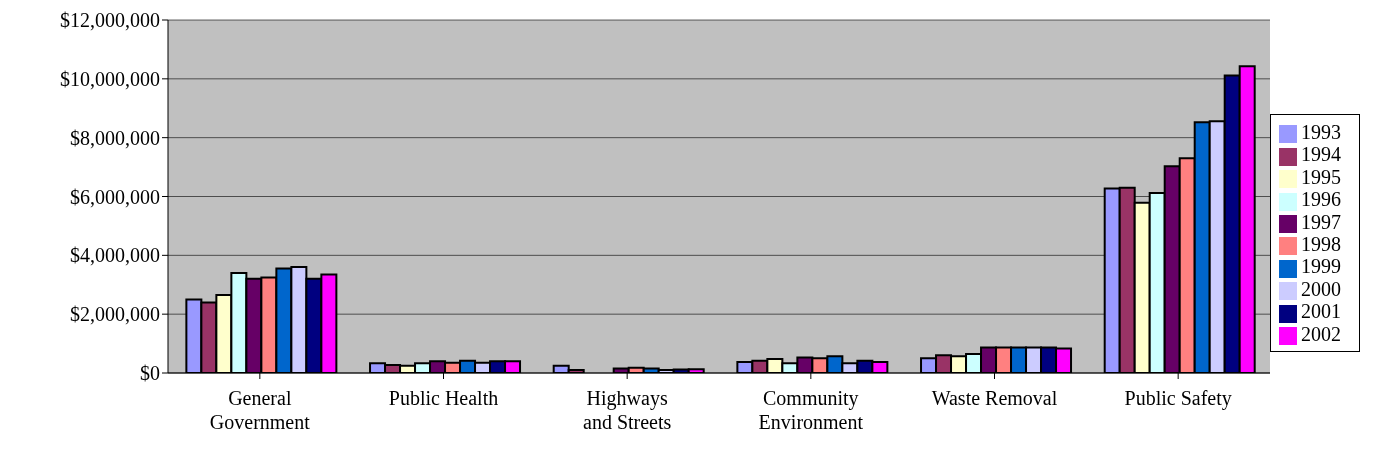 The height and width of the screenshot is (466, 1376). What do you see at coordinates (110, 78) in the screenshot?
I see `y-tick-label: $10,000,000` at bounding box center [110, 78].